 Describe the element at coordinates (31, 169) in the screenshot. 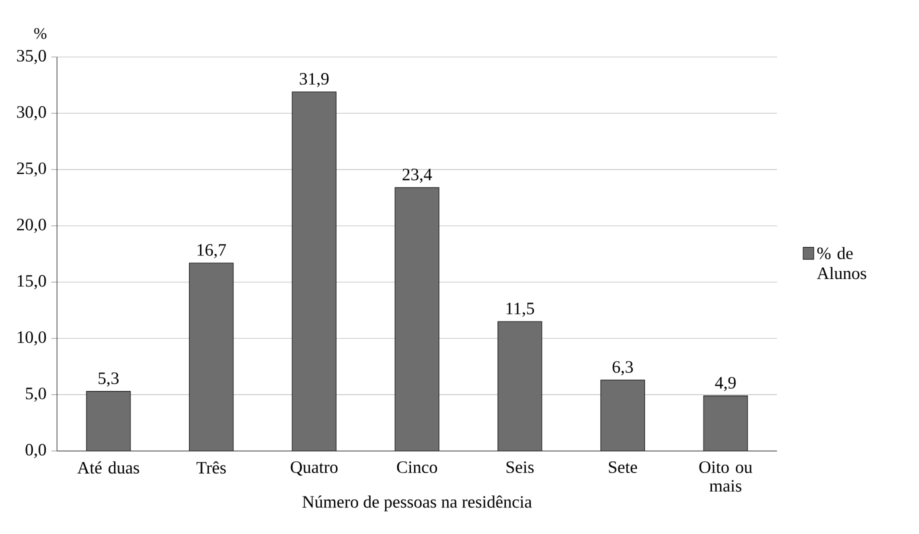

I see `y-tick-label: 25,0` at that location.